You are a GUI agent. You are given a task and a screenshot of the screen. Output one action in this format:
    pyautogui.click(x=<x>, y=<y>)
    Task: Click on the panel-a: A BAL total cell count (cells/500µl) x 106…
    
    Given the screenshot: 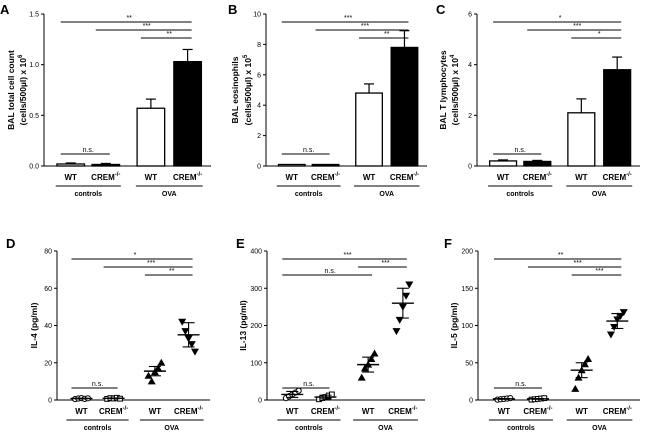 What is the action you would take?
    pyautogui.click(x=105, y=100)
    